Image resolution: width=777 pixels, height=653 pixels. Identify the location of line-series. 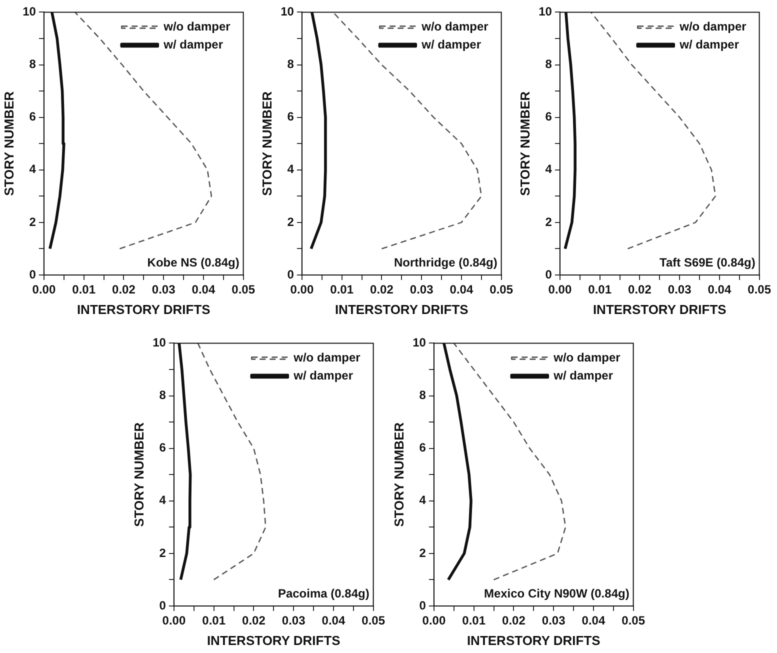
(231, 461).